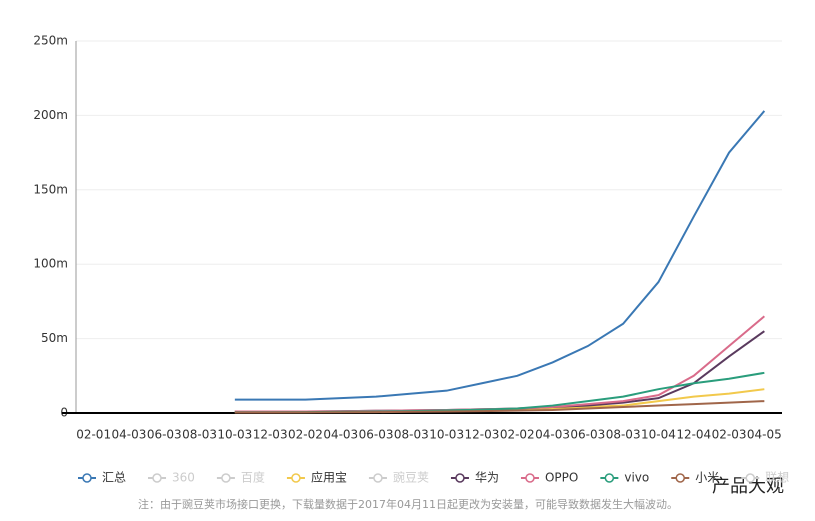 The height and width of the screenshot is (521, 815). I want to click on y-tick-label: 150m, so click(50, 189).